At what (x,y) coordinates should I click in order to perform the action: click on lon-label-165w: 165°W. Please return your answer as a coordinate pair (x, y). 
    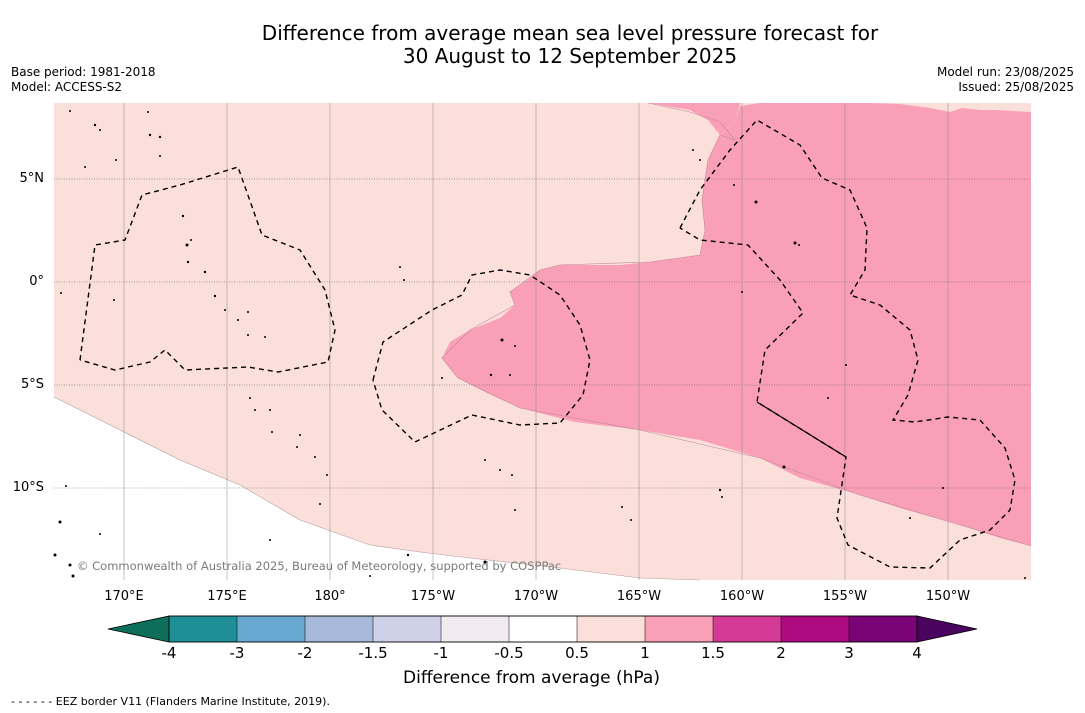
    Looking at the image, I should click on (639, 596).